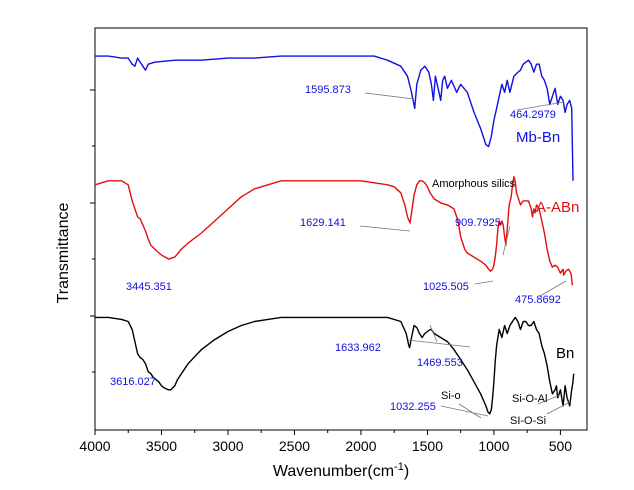  Describe the element at coordinates (413, 407) in the screenshot. I see `annotation-bn-1032: 1032.255` at that location.